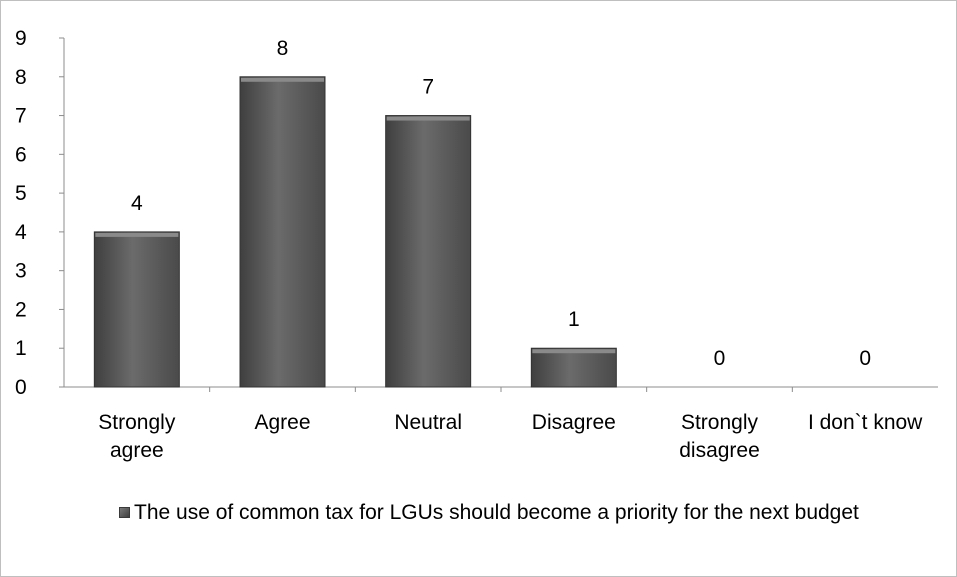 This screenshot has height=577, width=957. I want to click on data-label: 4, so click(137, 203).